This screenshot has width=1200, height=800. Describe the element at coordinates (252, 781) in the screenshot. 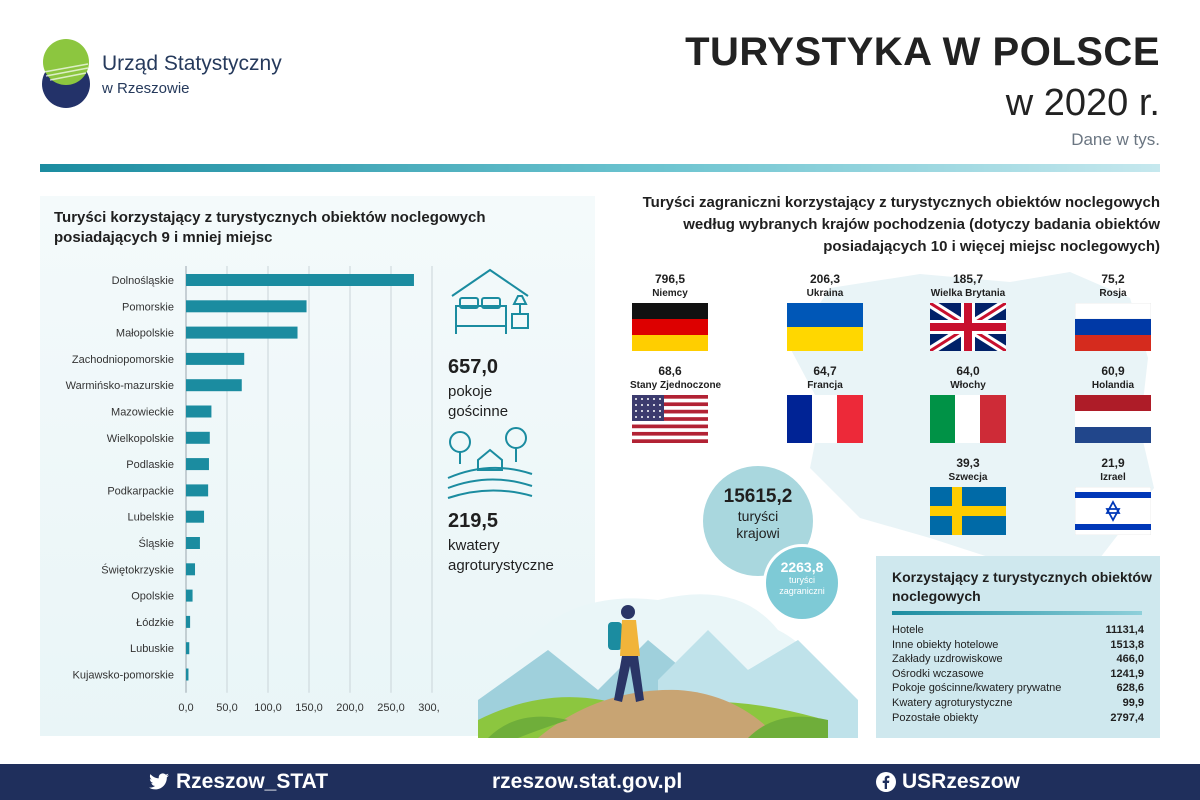

I see `footer-twitter-handle: Rzeszow_STAT` at that location.